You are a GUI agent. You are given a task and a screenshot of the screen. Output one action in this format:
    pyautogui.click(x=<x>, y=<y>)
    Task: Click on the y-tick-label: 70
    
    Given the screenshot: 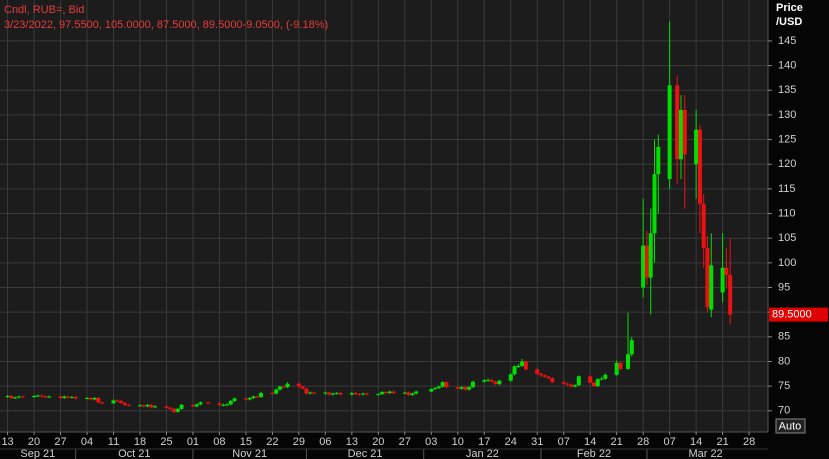 What is the action you would take?
    pyautogui.click(x=784, y=411)
    